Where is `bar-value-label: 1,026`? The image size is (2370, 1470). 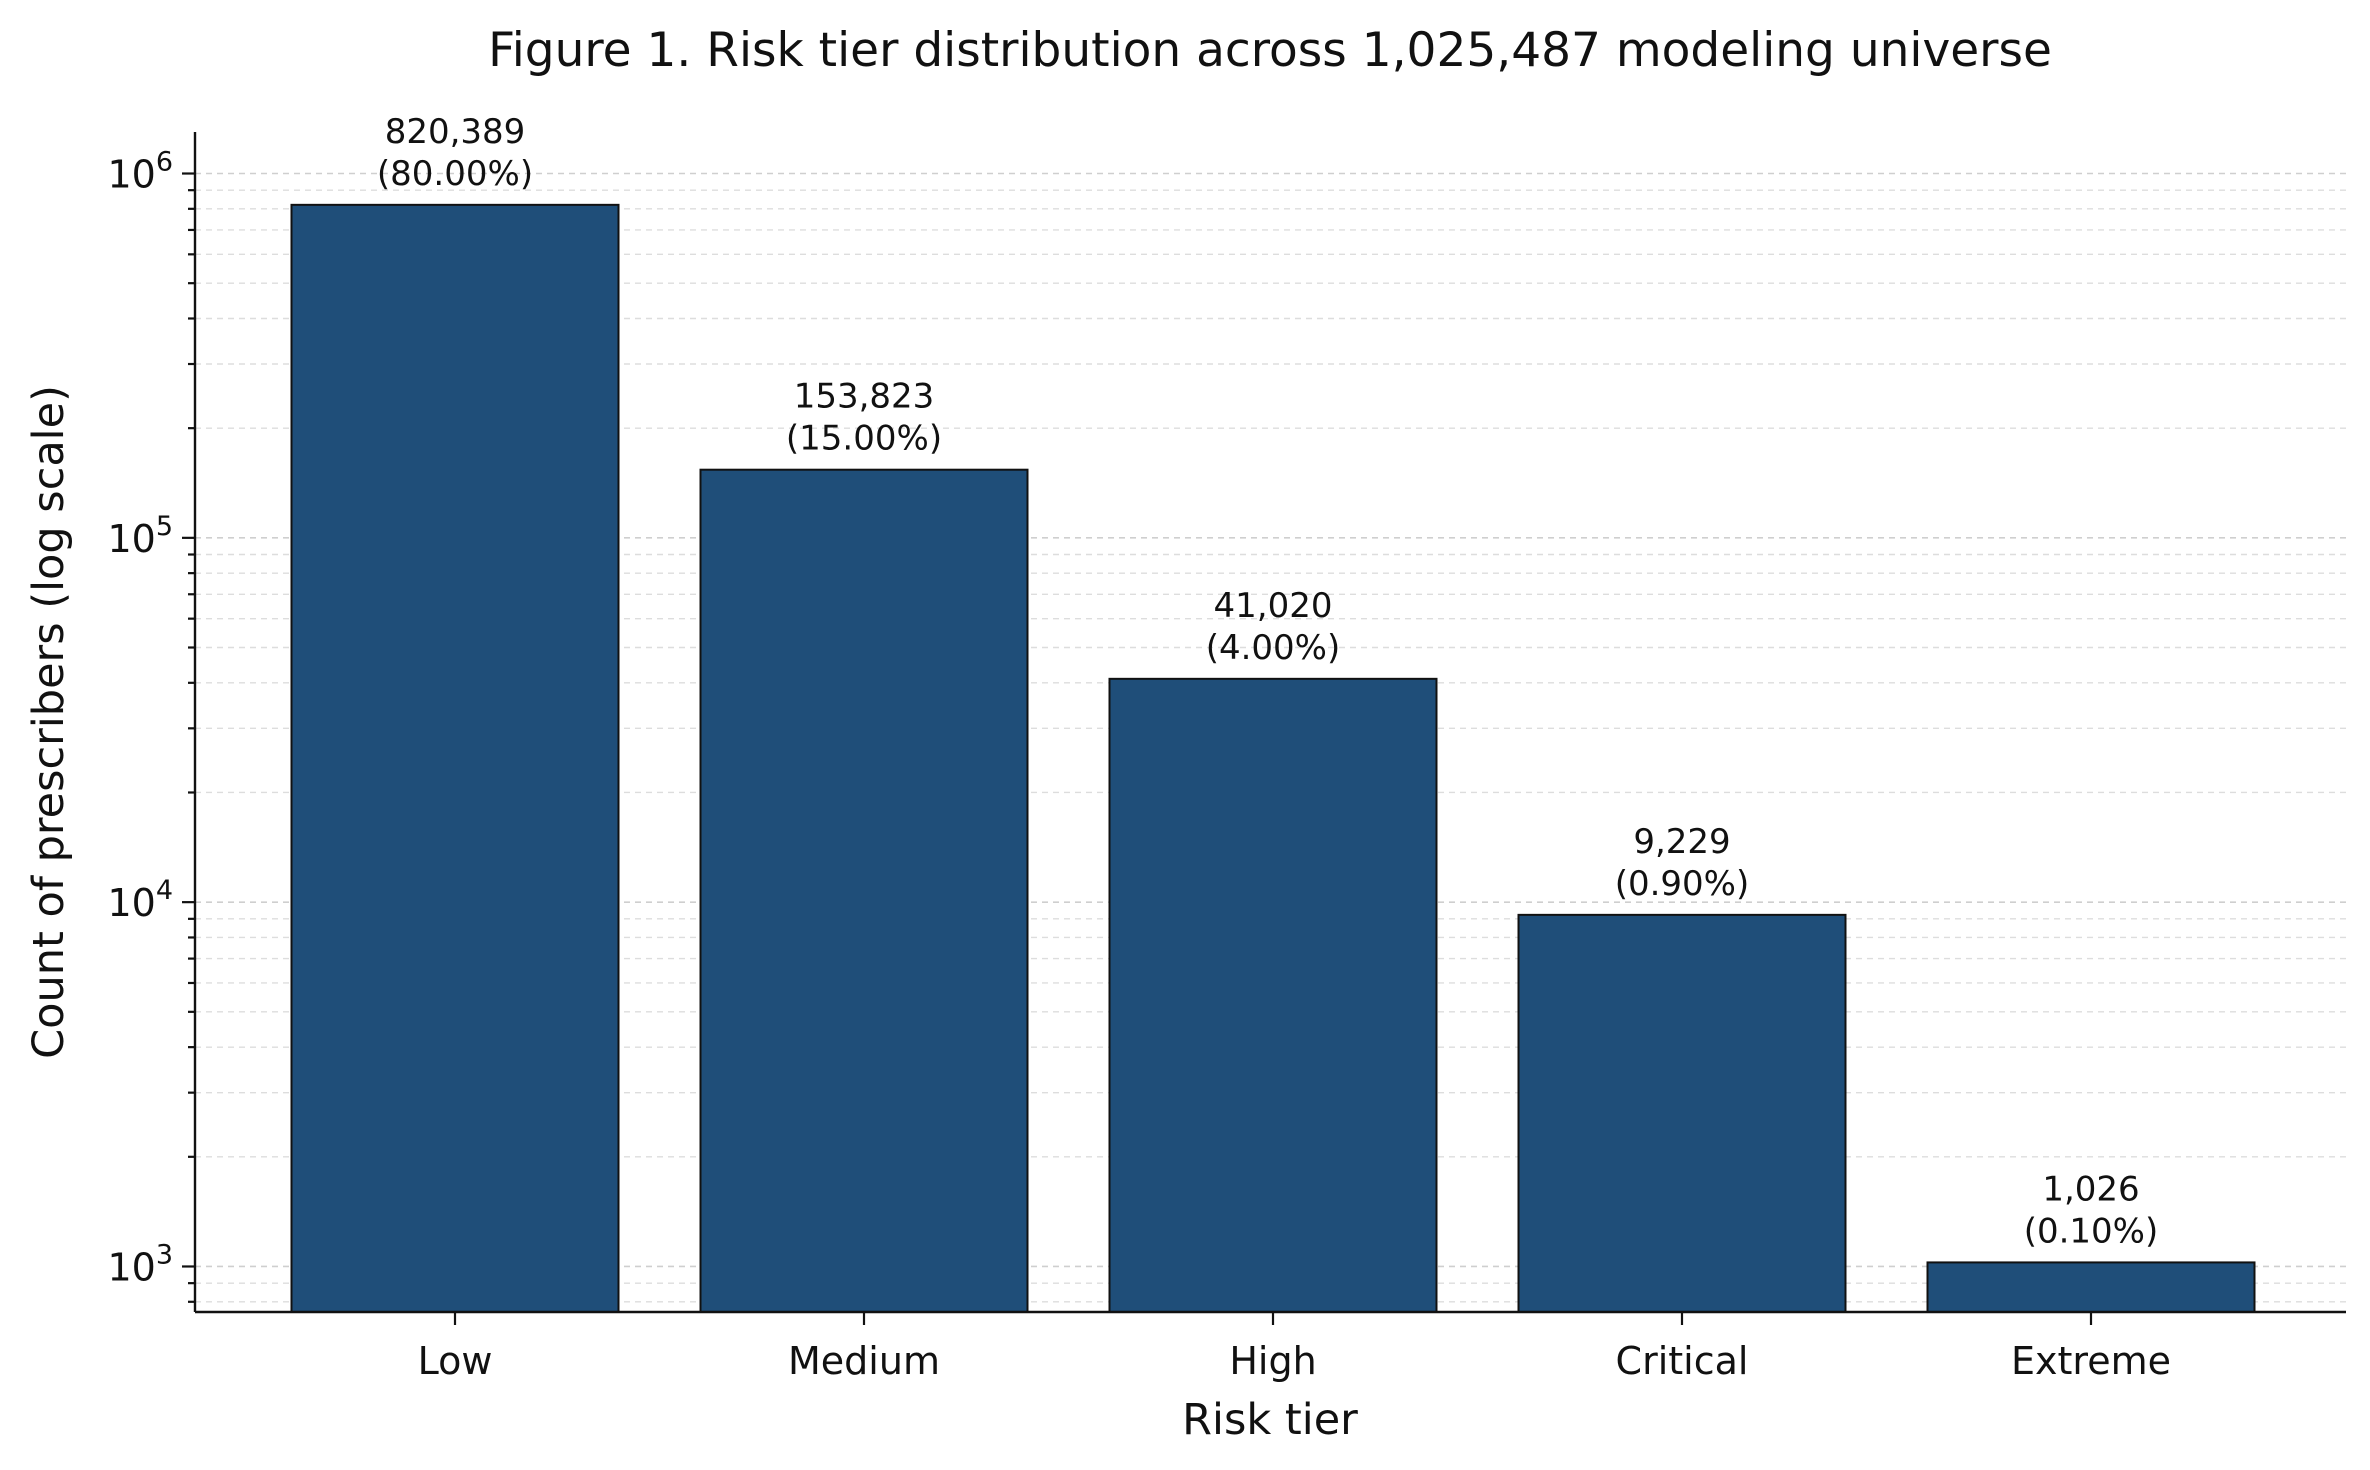 bar-value-label: 1,026 is located at coordinates (2090, 1189).